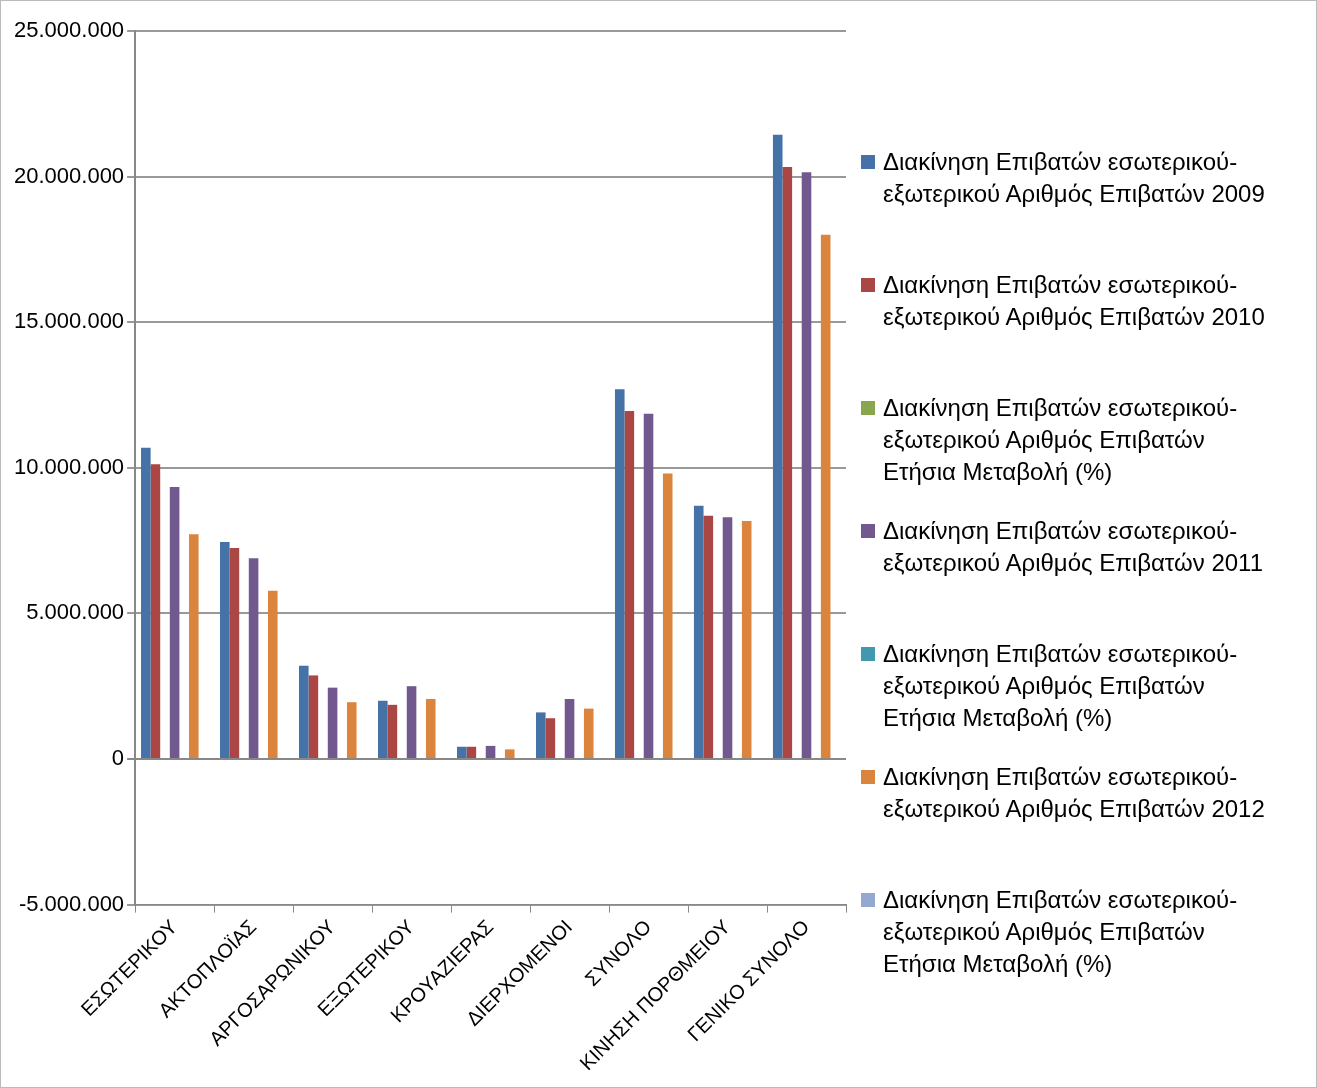 The width and height of the screenshot is (1317, 1088). I want to click on y-tick-label: 20.000.000, so click(69, 175).